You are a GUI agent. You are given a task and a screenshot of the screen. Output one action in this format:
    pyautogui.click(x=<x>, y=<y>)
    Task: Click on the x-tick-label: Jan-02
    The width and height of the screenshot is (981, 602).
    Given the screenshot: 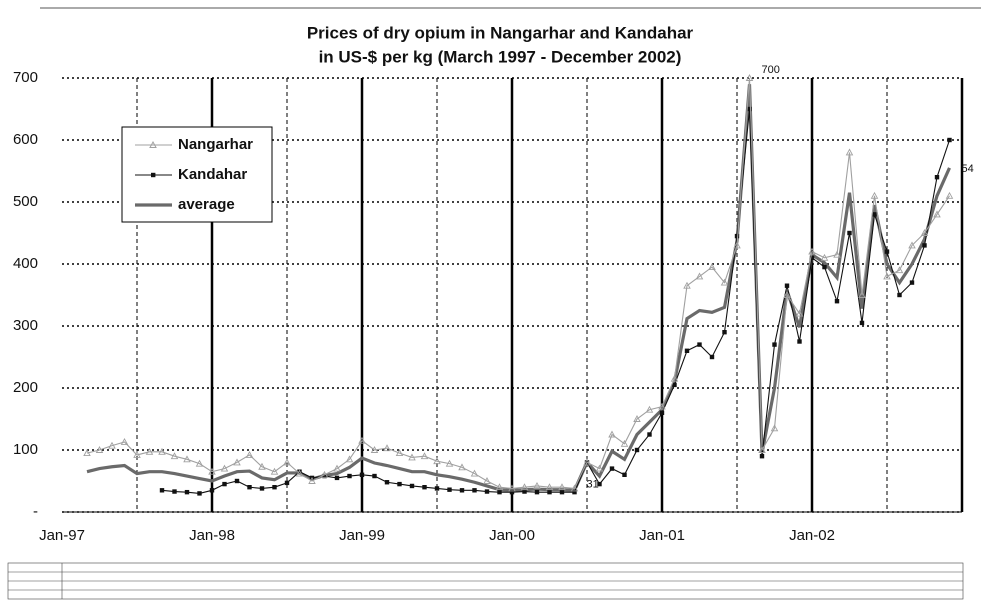 What is the action you would take?
    pyautogui.click(x=812, y=535)
    